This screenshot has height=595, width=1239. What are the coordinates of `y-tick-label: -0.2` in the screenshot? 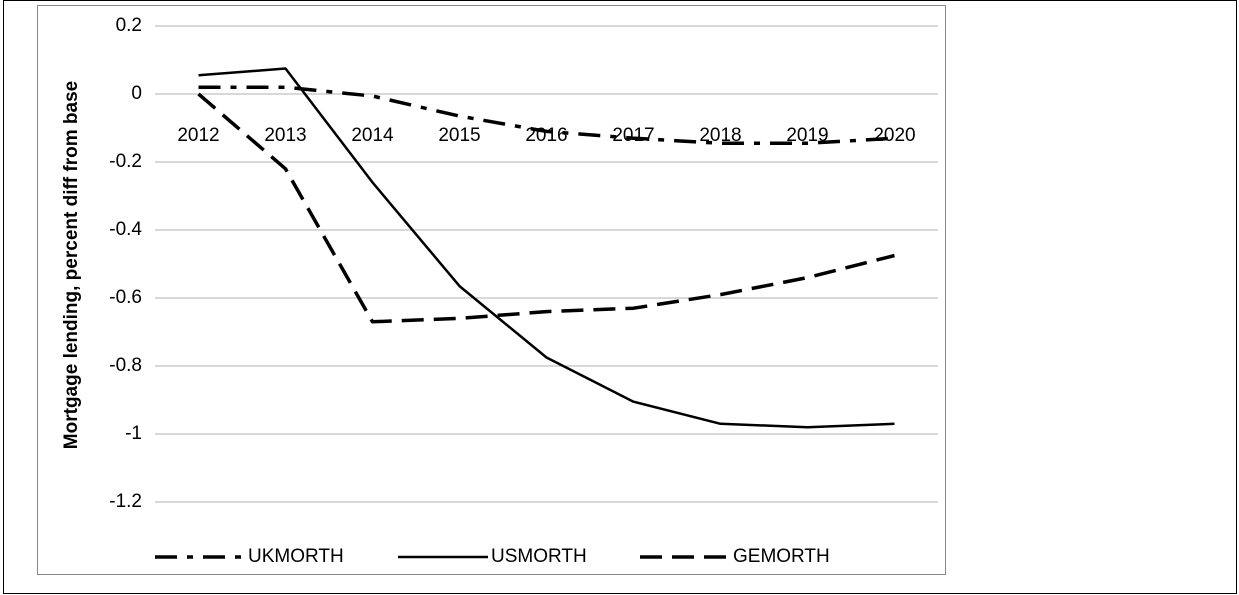 It's located at (125, 161).